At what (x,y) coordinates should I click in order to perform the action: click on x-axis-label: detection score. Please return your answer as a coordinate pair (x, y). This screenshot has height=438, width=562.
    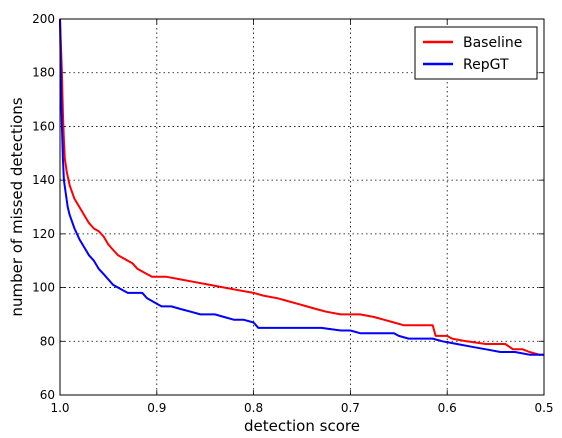
    Looking at the image, I should click on (302, 426).